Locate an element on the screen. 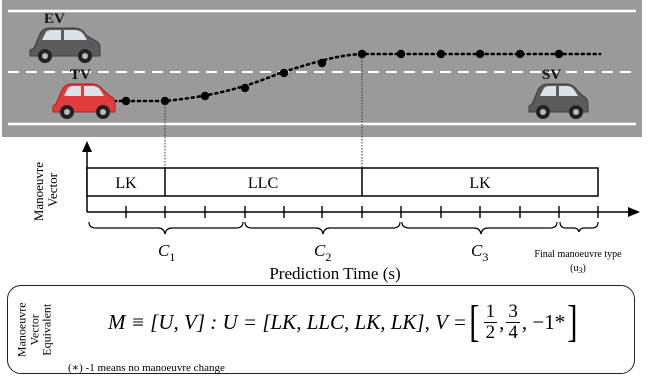 The width and height of the screenshot is (649, 379). equation-side-label-container: Manoeuvre Vector Equivalent is located at coordinates (34, 330).